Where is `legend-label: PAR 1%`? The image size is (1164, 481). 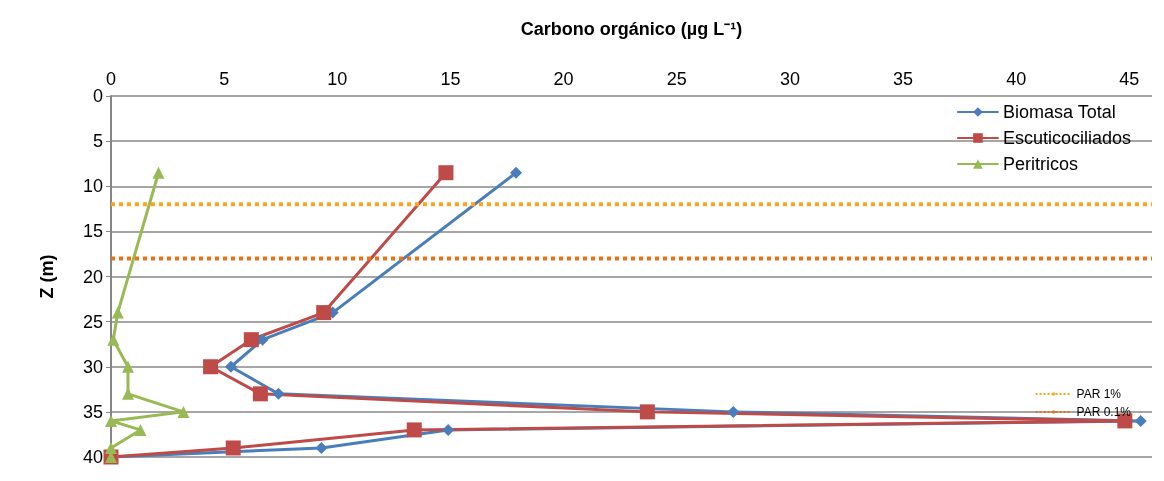 legend-label: PAR 1% is located at coordinates (1099, 394).